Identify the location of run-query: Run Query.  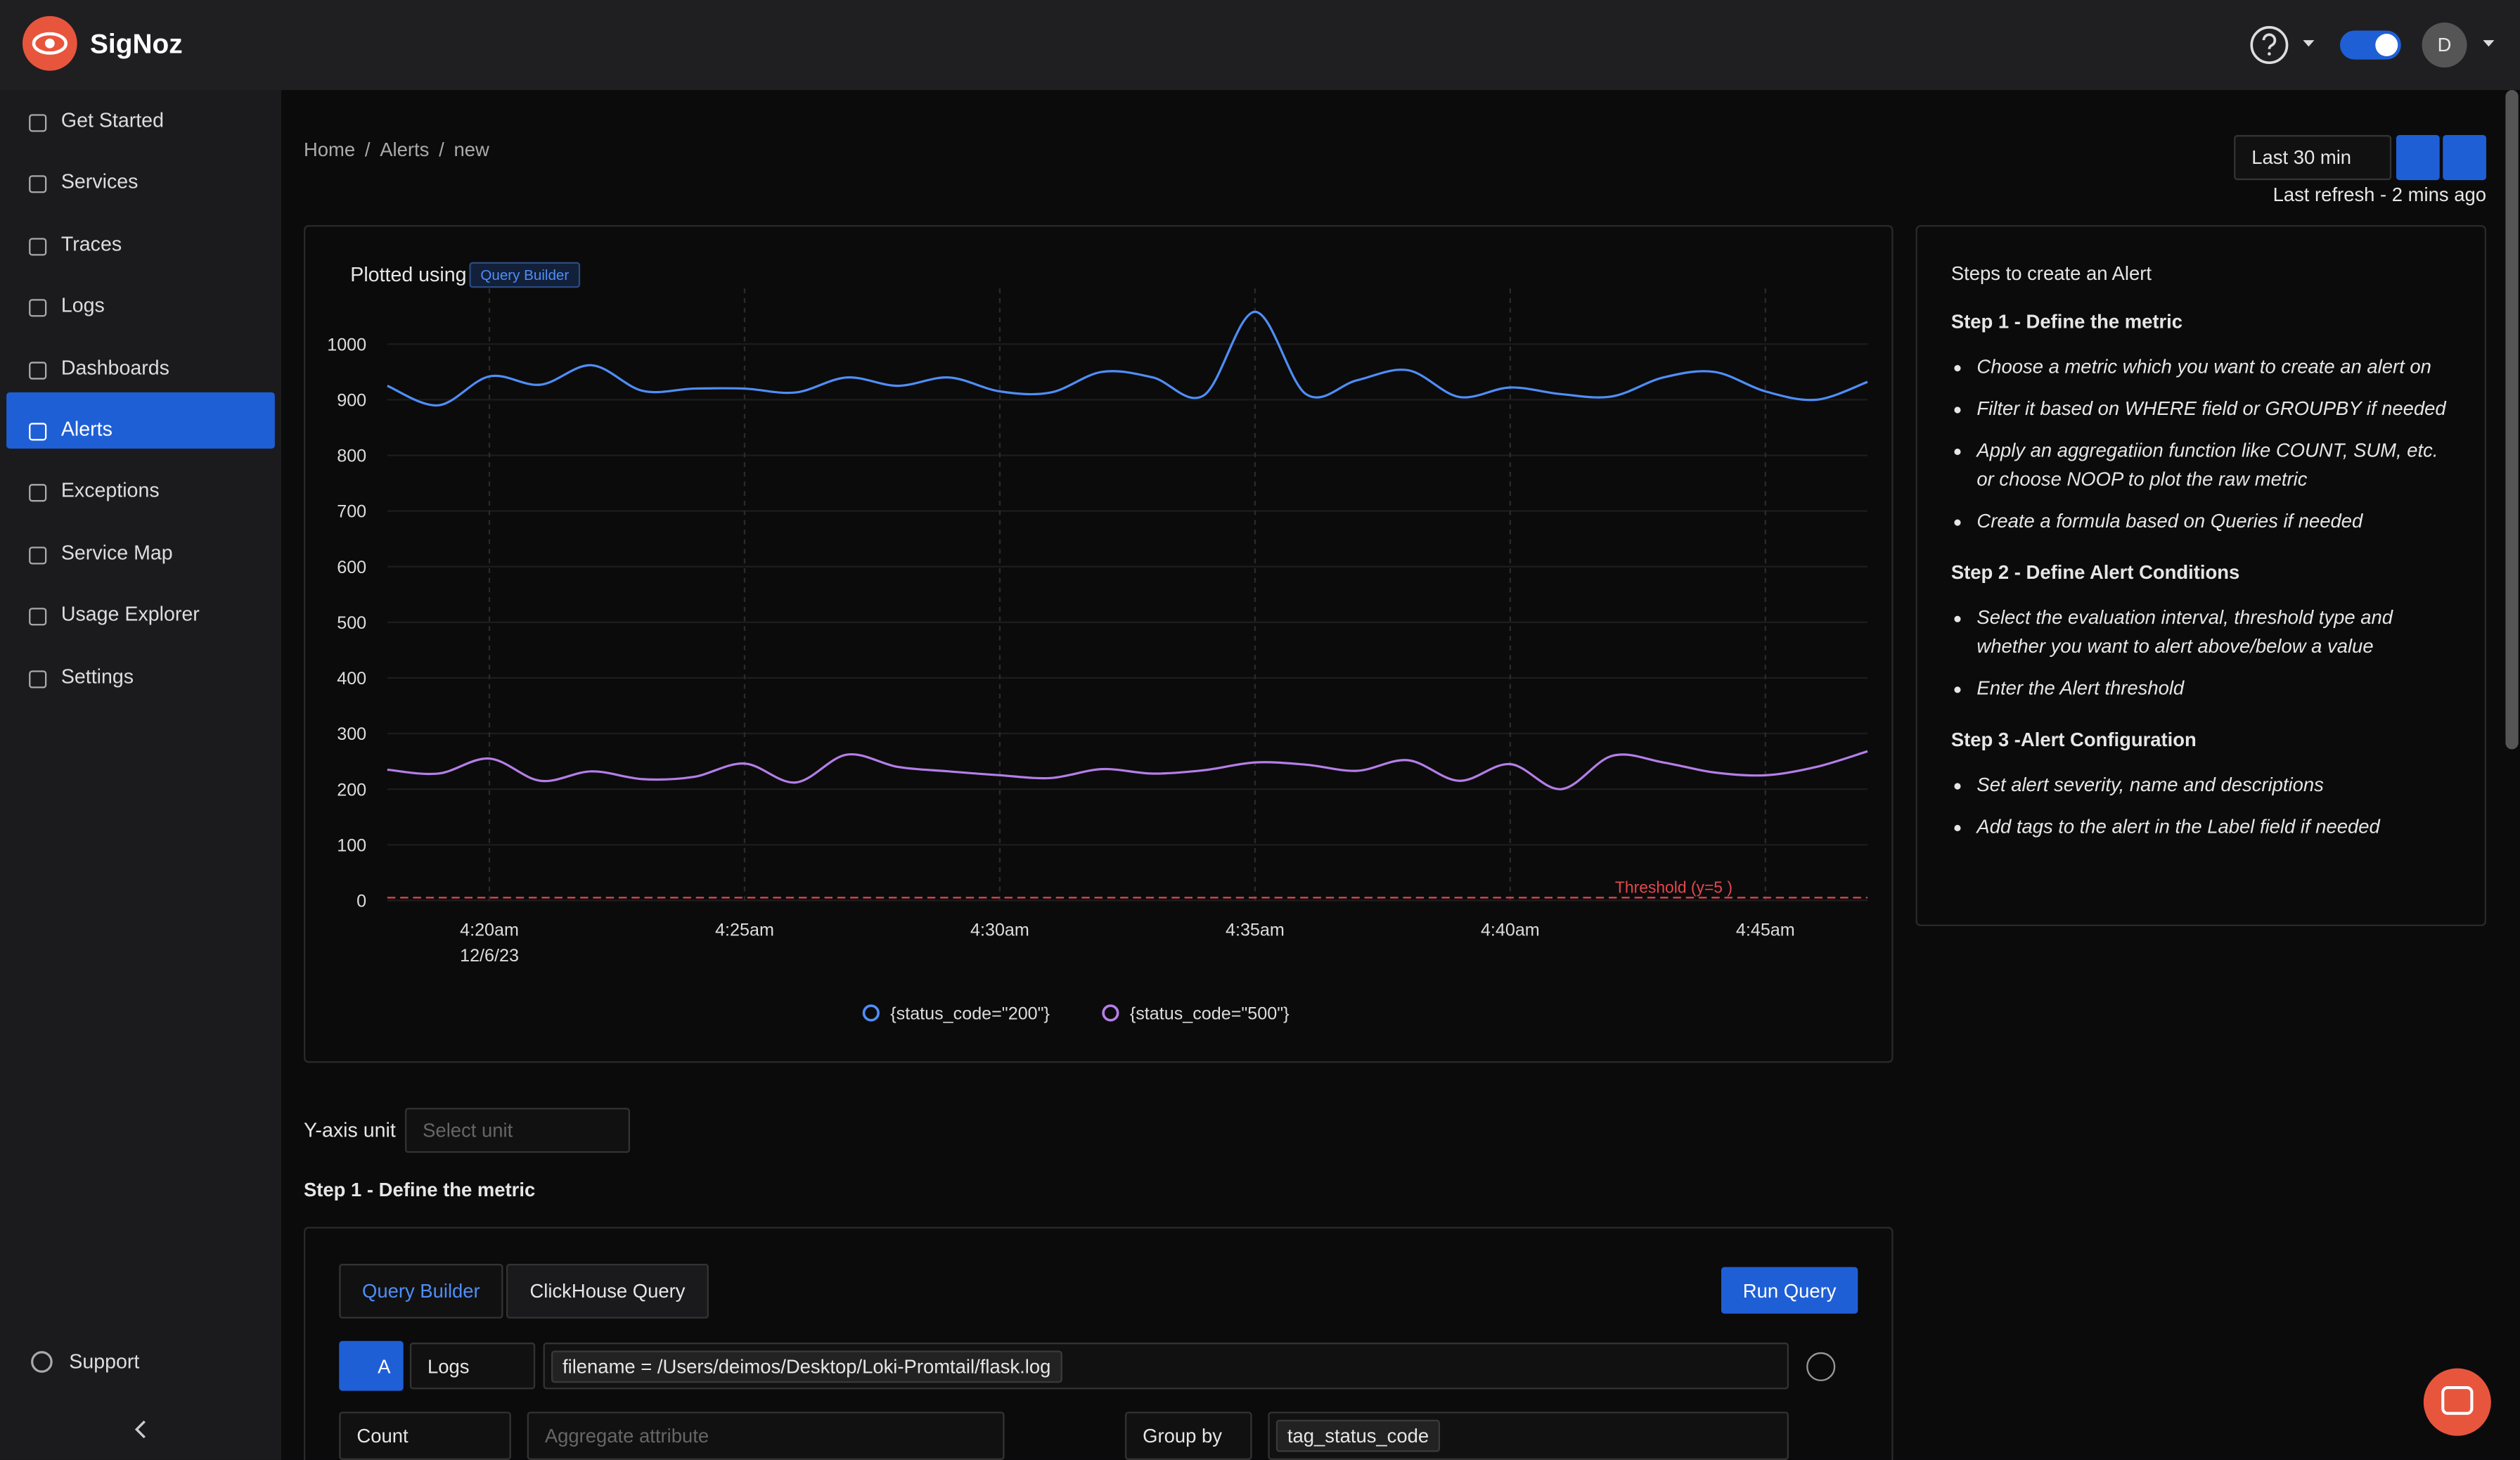
(1789, 1290).